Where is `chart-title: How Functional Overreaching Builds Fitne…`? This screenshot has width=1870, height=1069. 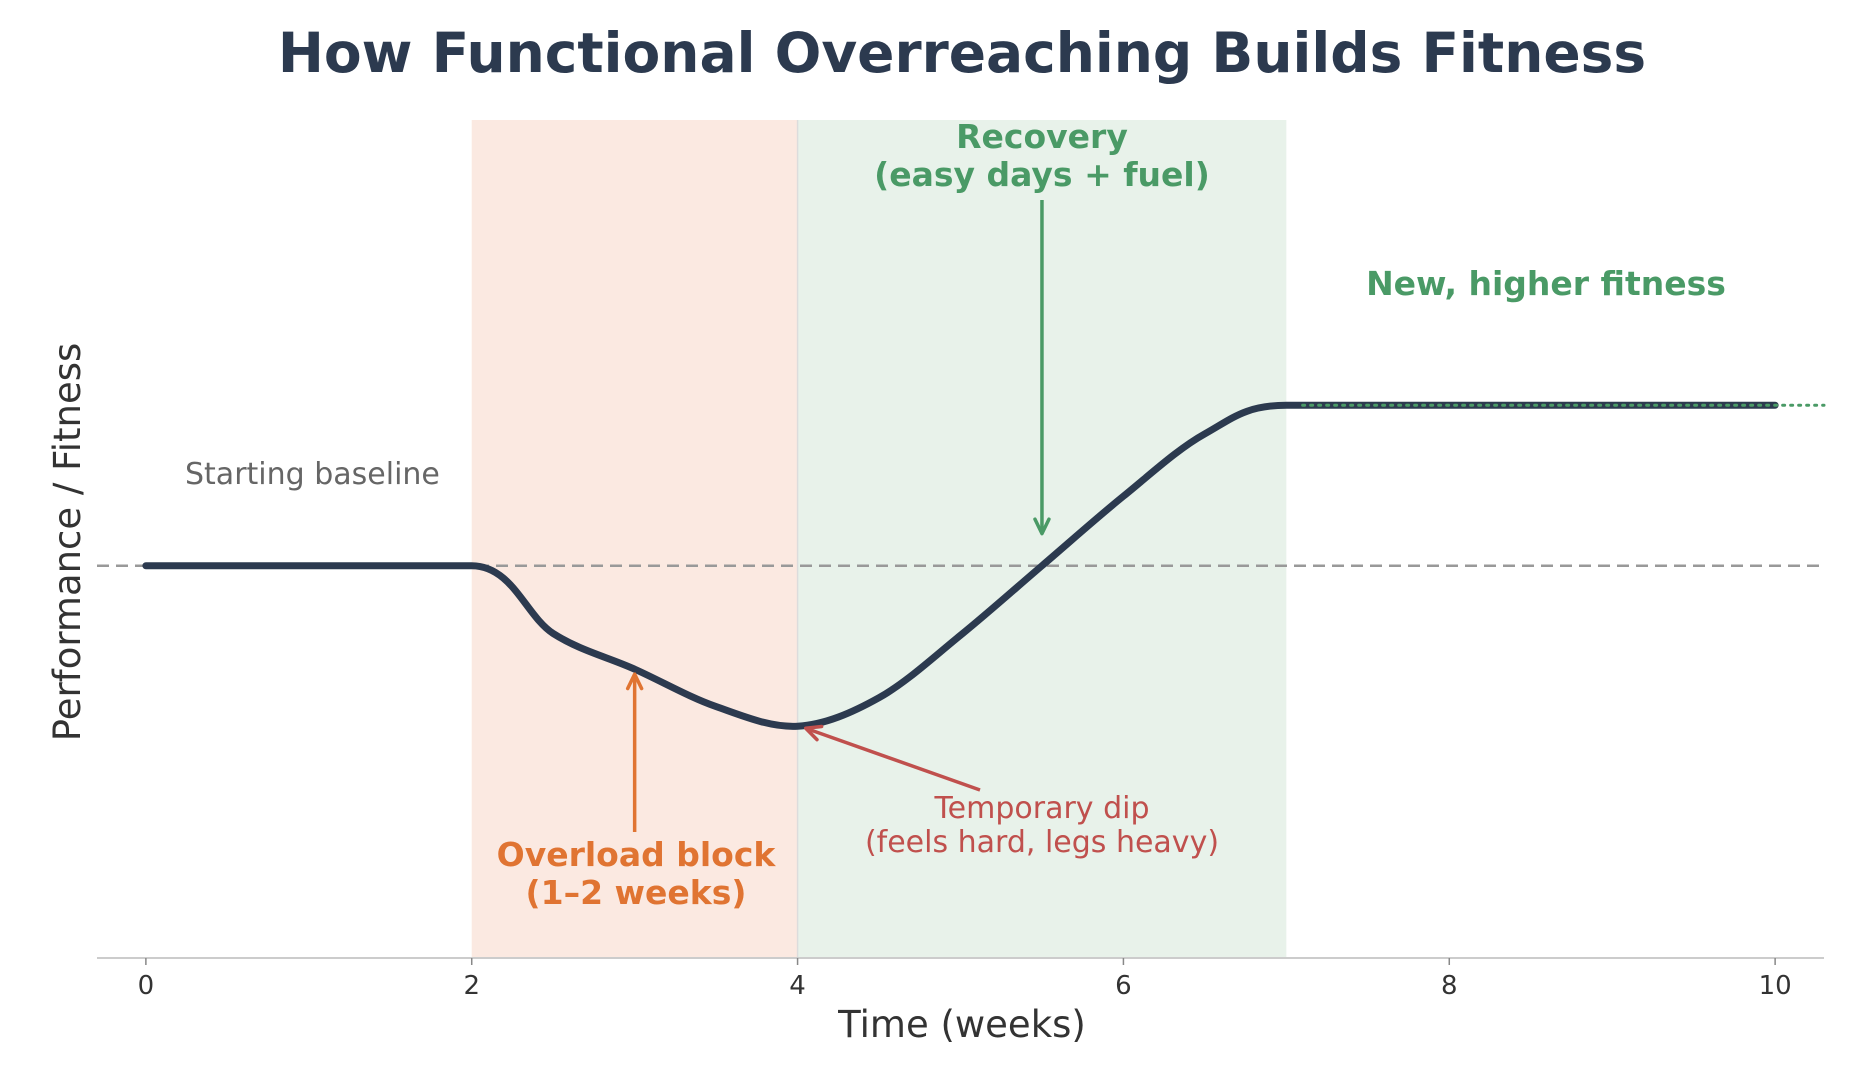 chart-title: How Functional Overreaching Builds Fitne… is located at coordinates (962, 53).